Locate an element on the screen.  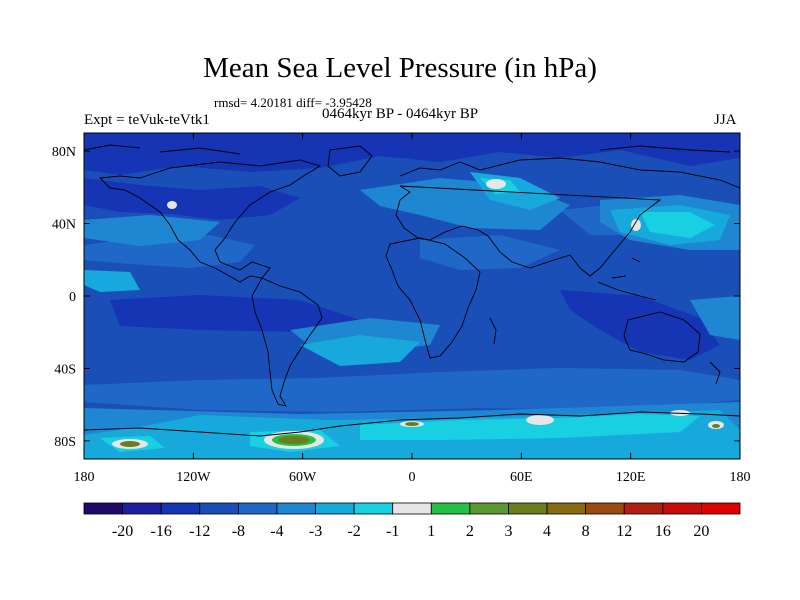
experiment-label: Expt = teVuk-teVtk1 is located at coordinates (147, 120).